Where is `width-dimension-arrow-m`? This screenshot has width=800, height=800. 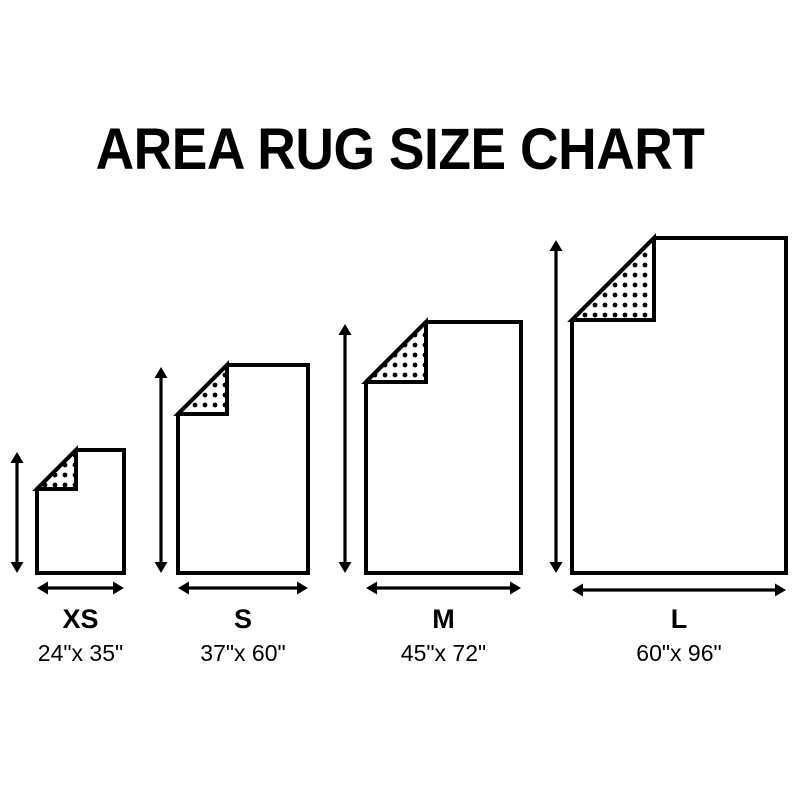
width-dimension-arrow-m is located at coordinates (443, 588).